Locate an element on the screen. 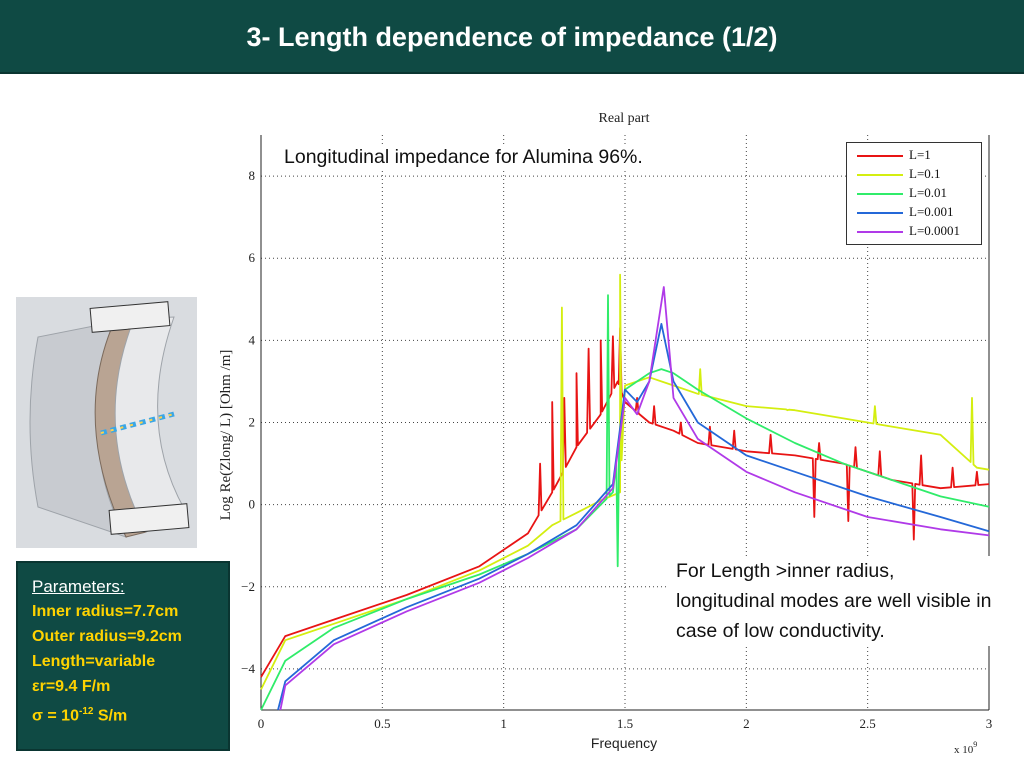  cylinder-mesh-image is located at coordinates (106, 422).